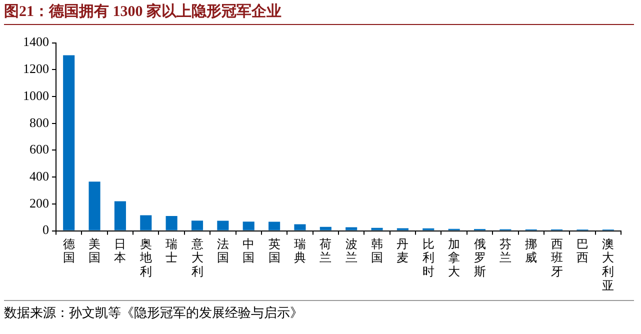 The image size is (641, 334). What do you see at coordinates (608, 264) in the screenshot?
I see `x-tick-label: 澳大利亚` at bounding box center [608, 264].